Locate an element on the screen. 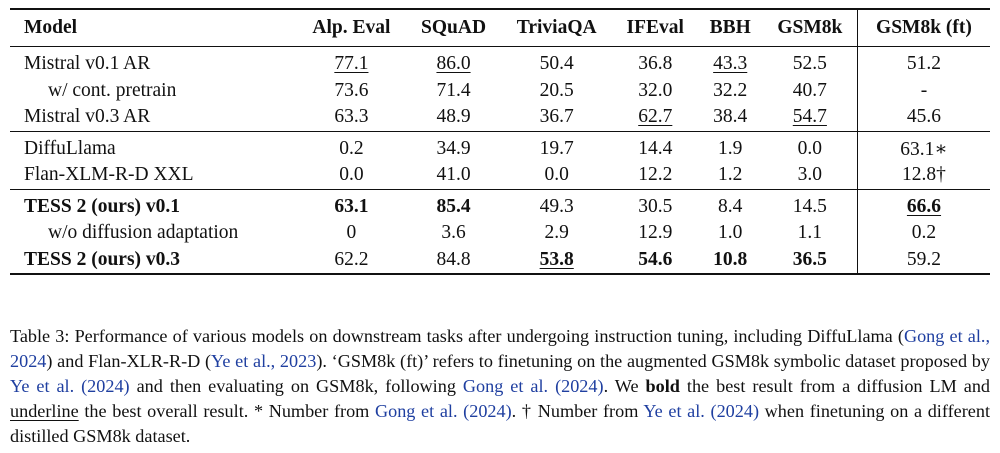 The height and width of the screenshot is (453, 1000). score-value: 20.5 is located at coordinates (556, 90).